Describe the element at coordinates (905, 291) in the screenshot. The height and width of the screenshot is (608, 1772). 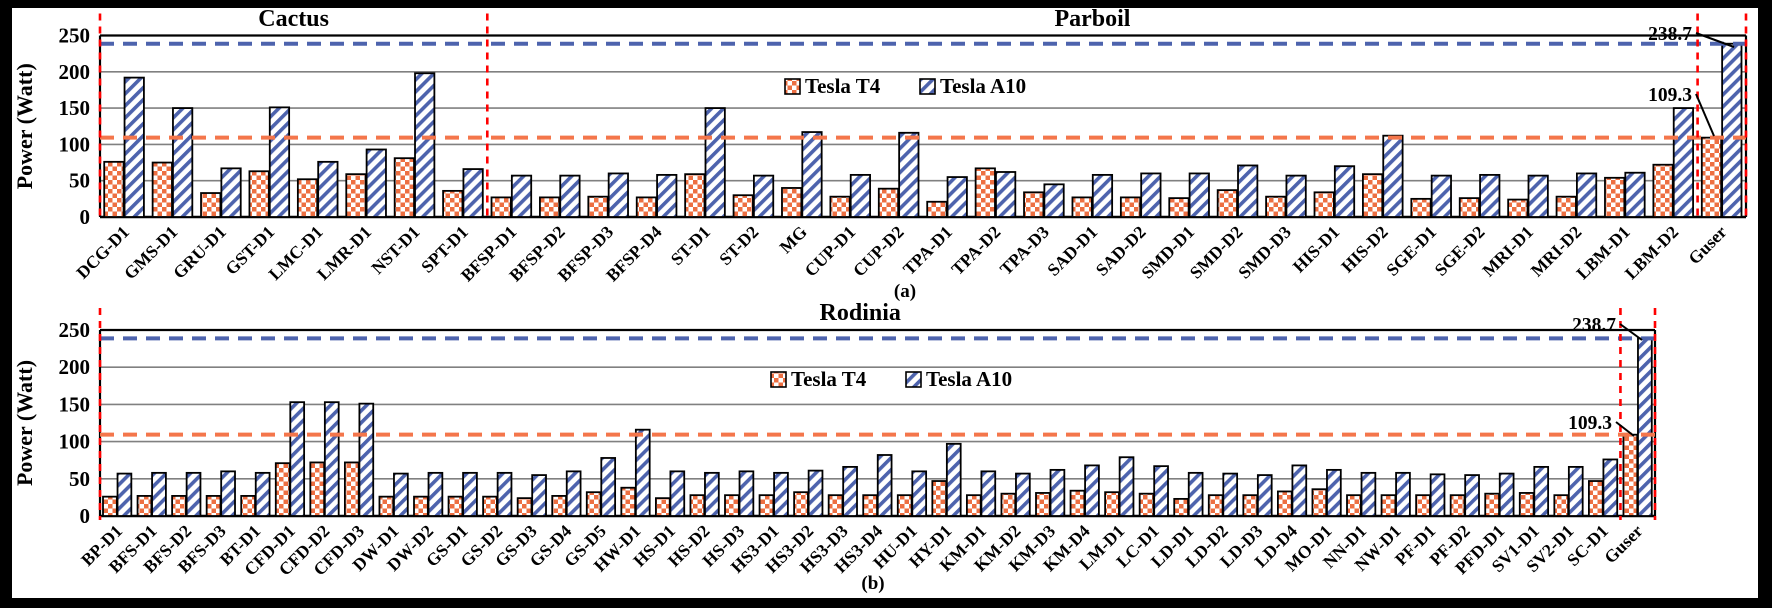
I see `subplot-caption-a: (a)` at that location.